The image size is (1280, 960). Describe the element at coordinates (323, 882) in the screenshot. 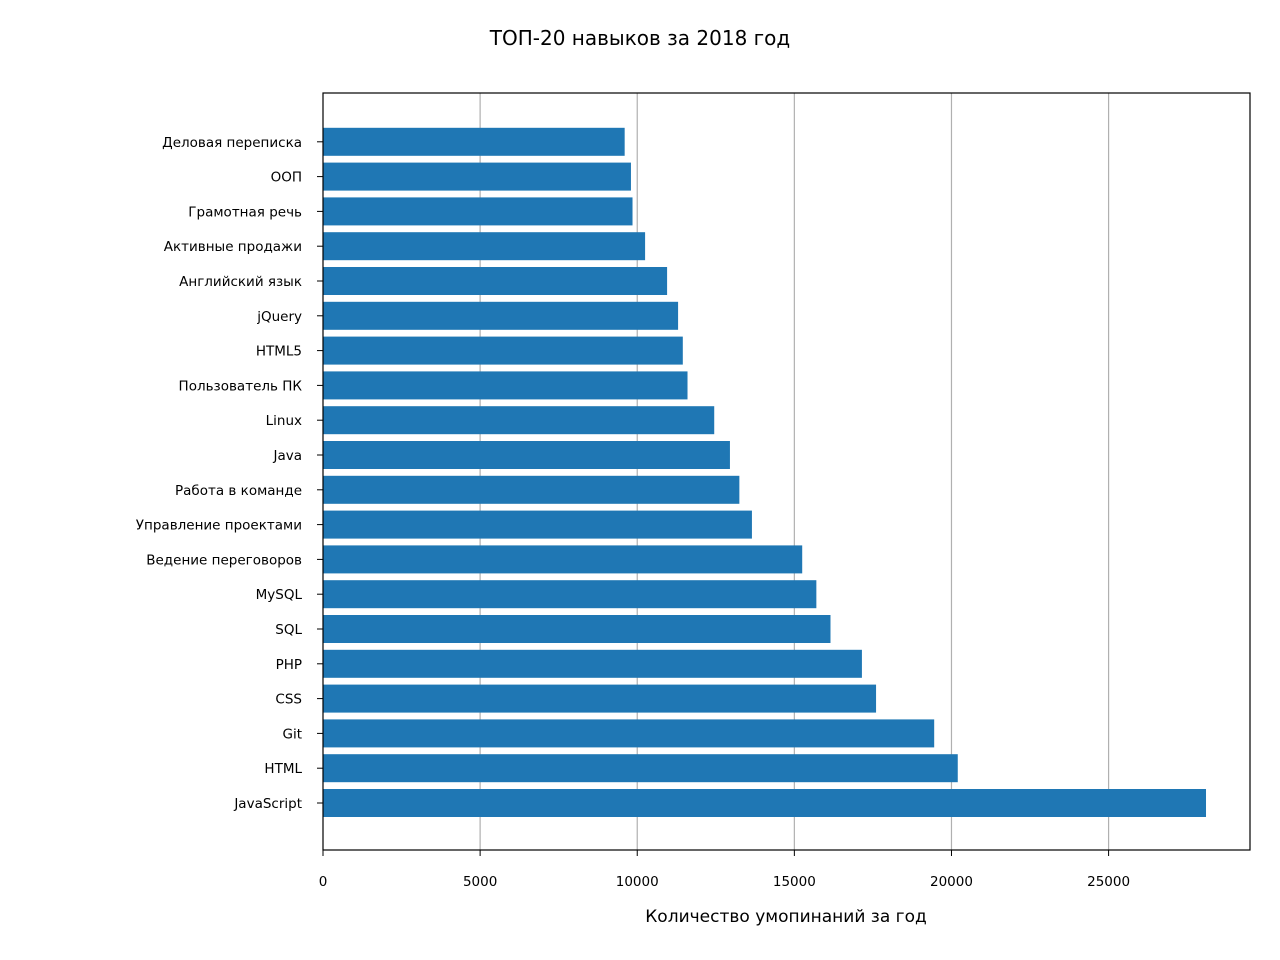

I see `x-tick-label: 0` at that location.